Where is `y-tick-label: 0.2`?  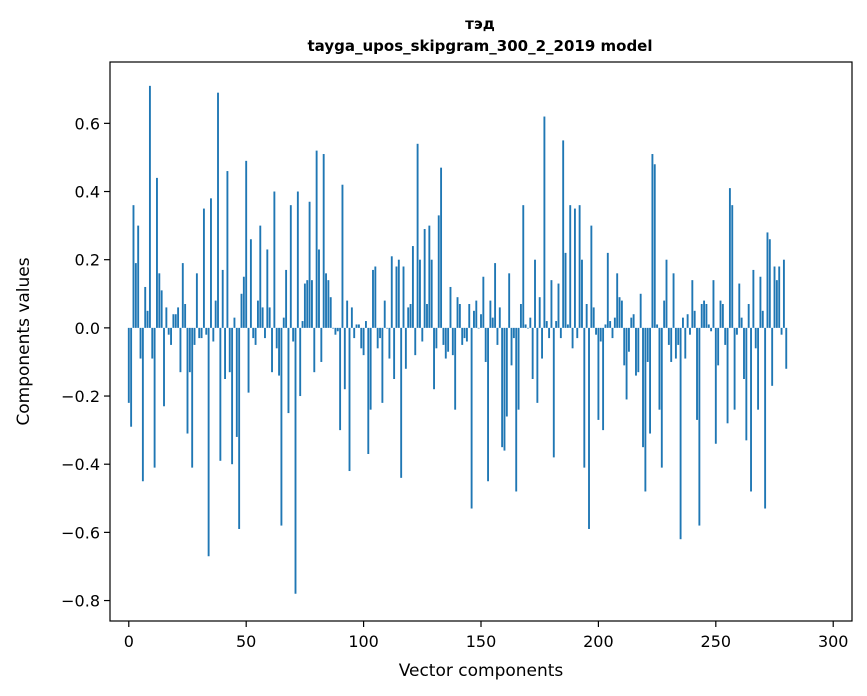 y-tick-label: 0.2 is located at coordinates (87, 260).